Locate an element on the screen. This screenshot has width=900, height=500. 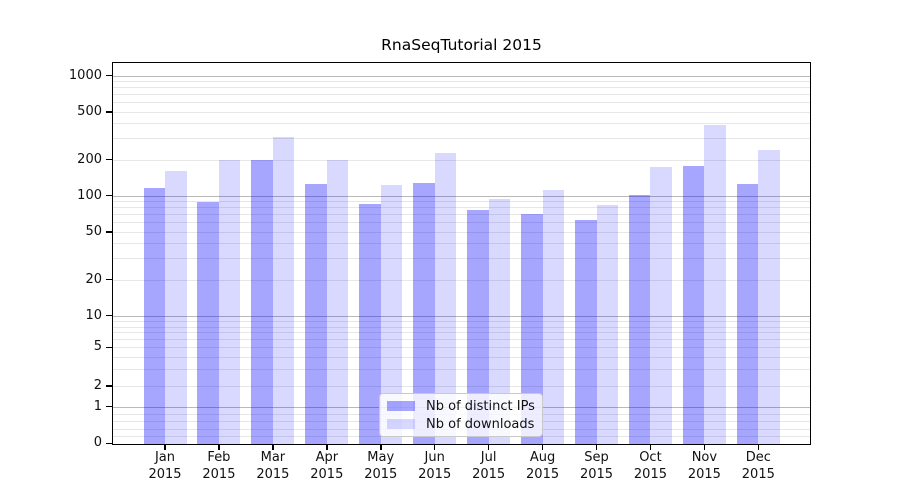
legend-row: Nb of distinct IPs is located at coordinates (461, 406).